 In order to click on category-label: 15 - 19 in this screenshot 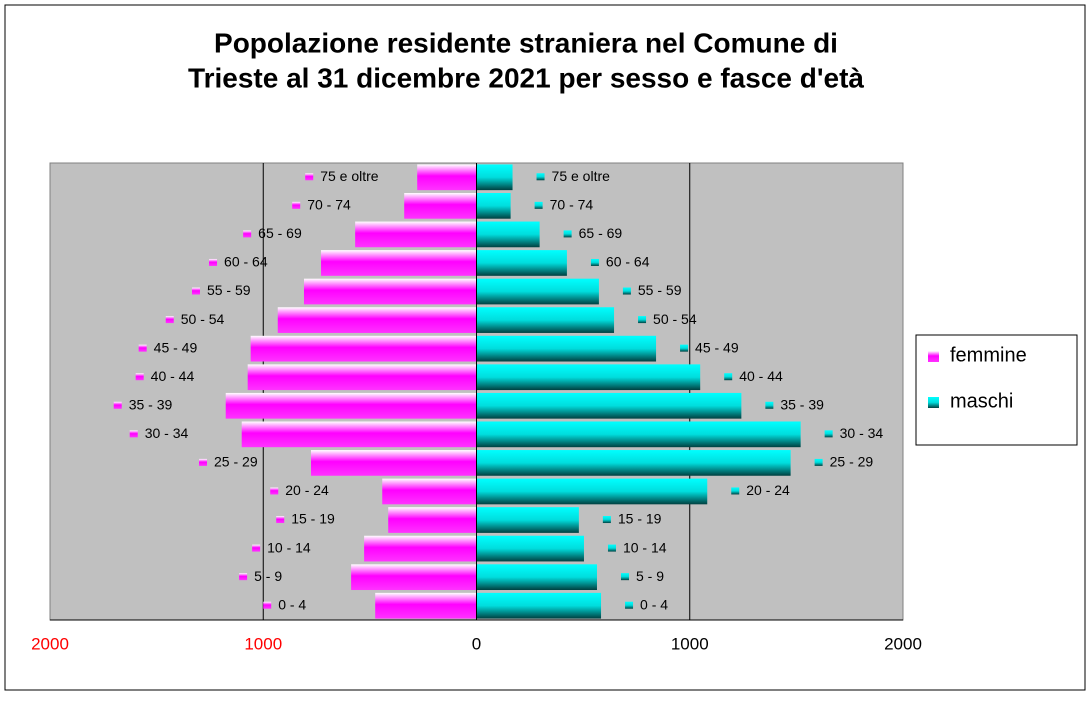, I will do `click(640, 519)`.